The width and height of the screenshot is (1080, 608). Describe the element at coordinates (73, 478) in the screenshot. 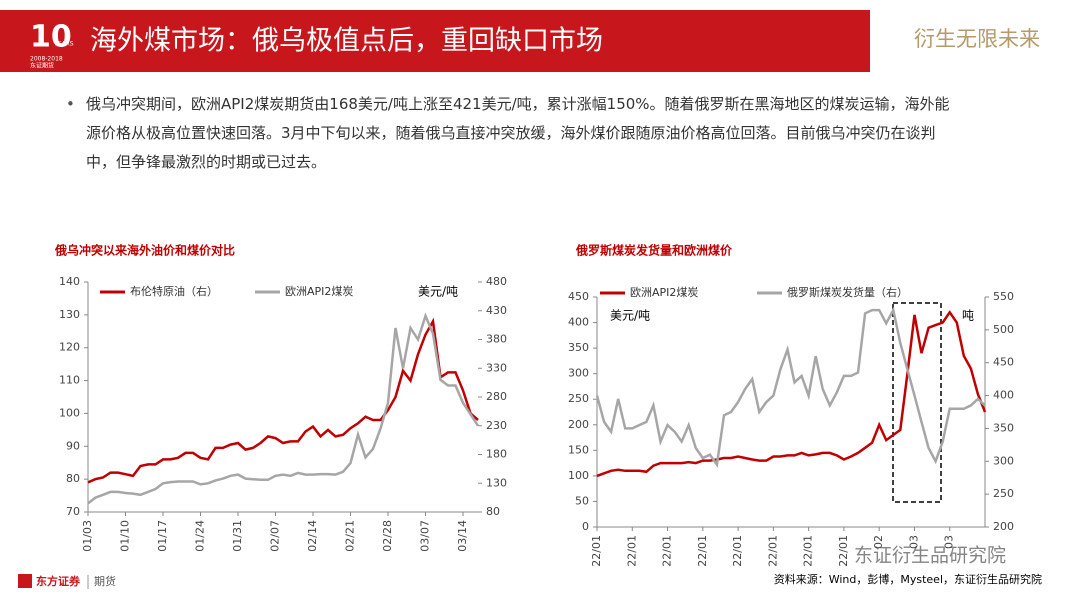

I see `y-tick-label: 80` at that location.